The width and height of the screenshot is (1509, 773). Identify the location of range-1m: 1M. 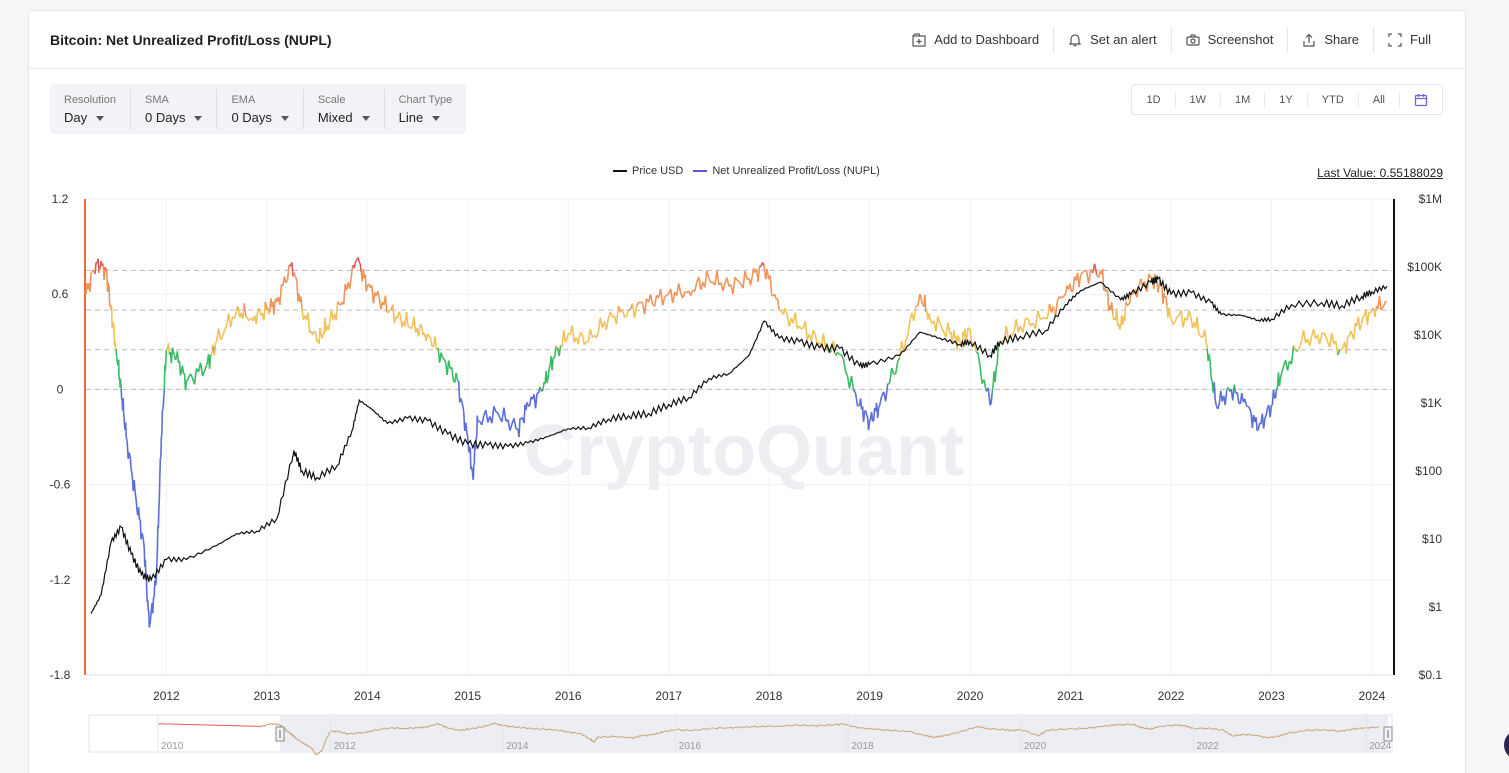
(1242, 99).